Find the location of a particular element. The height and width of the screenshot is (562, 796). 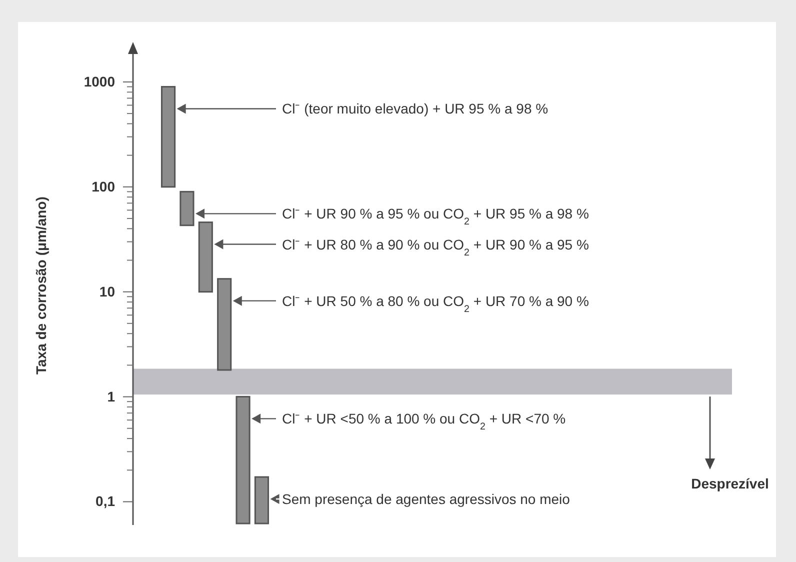

text: Cl⁻ + UR <50 % a 100 % ou CO$_{2}$ + UR <70 % is located at coordinates (424, 421).